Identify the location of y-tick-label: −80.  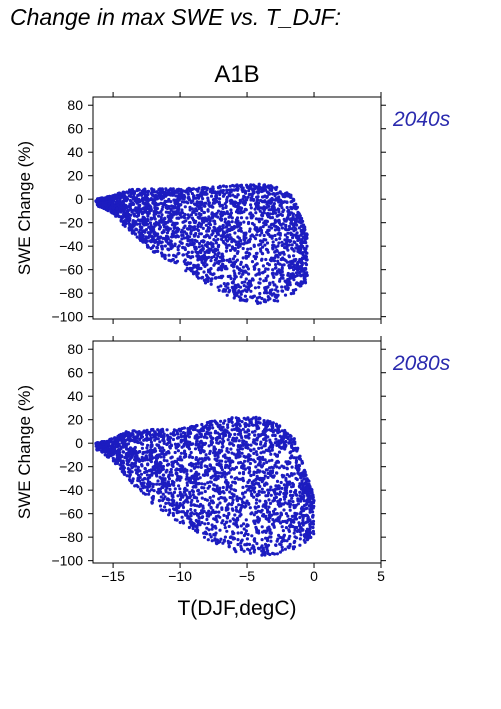
(71, 293).